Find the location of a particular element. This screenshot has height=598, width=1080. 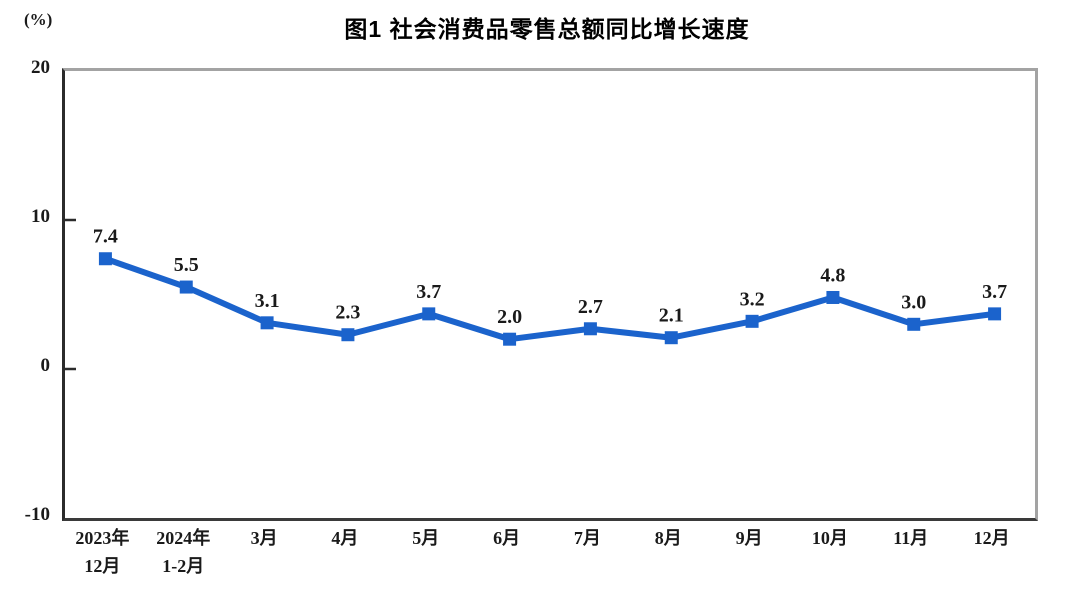

data-point-label: 3.0 is located at coordinates (913, 302).